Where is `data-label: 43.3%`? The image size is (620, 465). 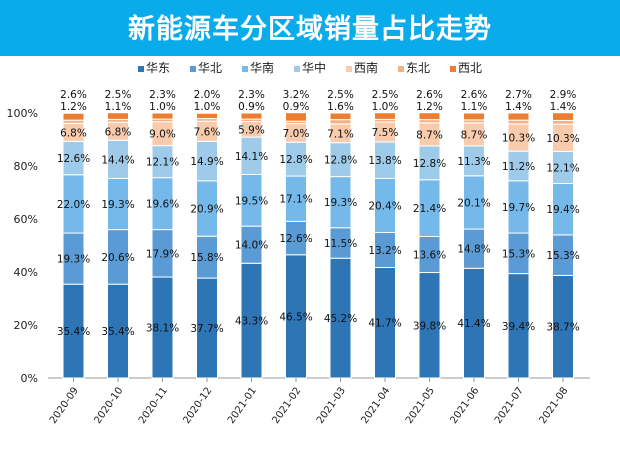 data-label: 43.3% is located at coordinates (251, 322).